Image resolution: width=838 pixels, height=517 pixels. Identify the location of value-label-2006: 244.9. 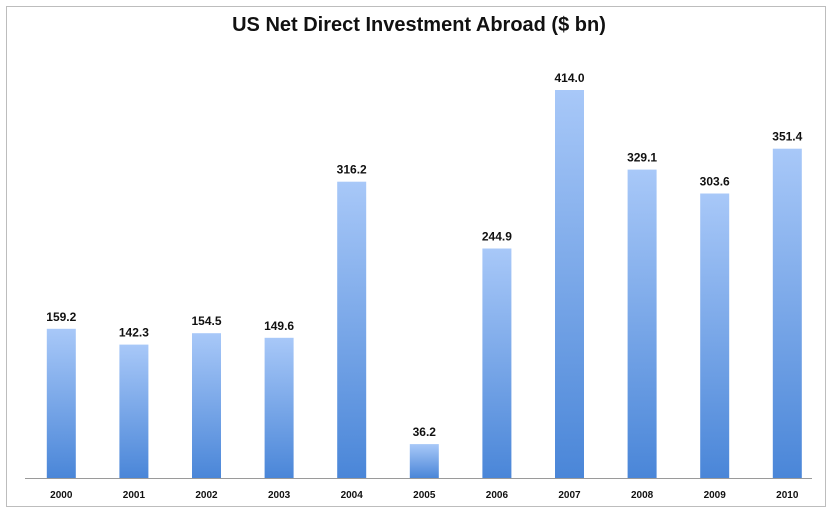
(497, 237).